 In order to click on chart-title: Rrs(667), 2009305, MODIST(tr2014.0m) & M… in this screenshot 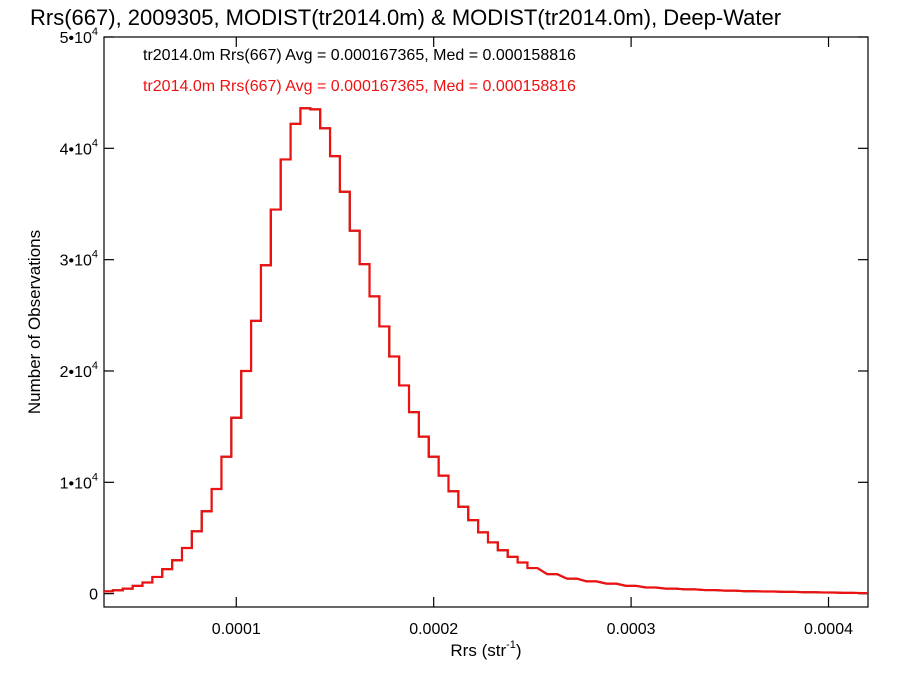, I will do `click(405, 17)`.